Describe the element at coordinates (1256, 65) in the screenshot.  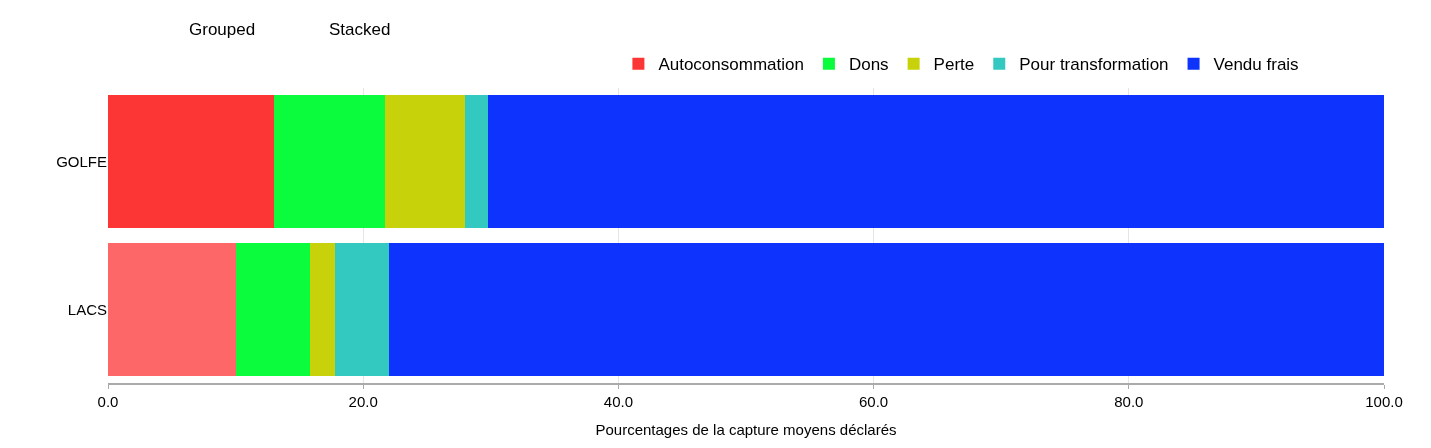
I see `legend-label: Vendu frais` at that location.